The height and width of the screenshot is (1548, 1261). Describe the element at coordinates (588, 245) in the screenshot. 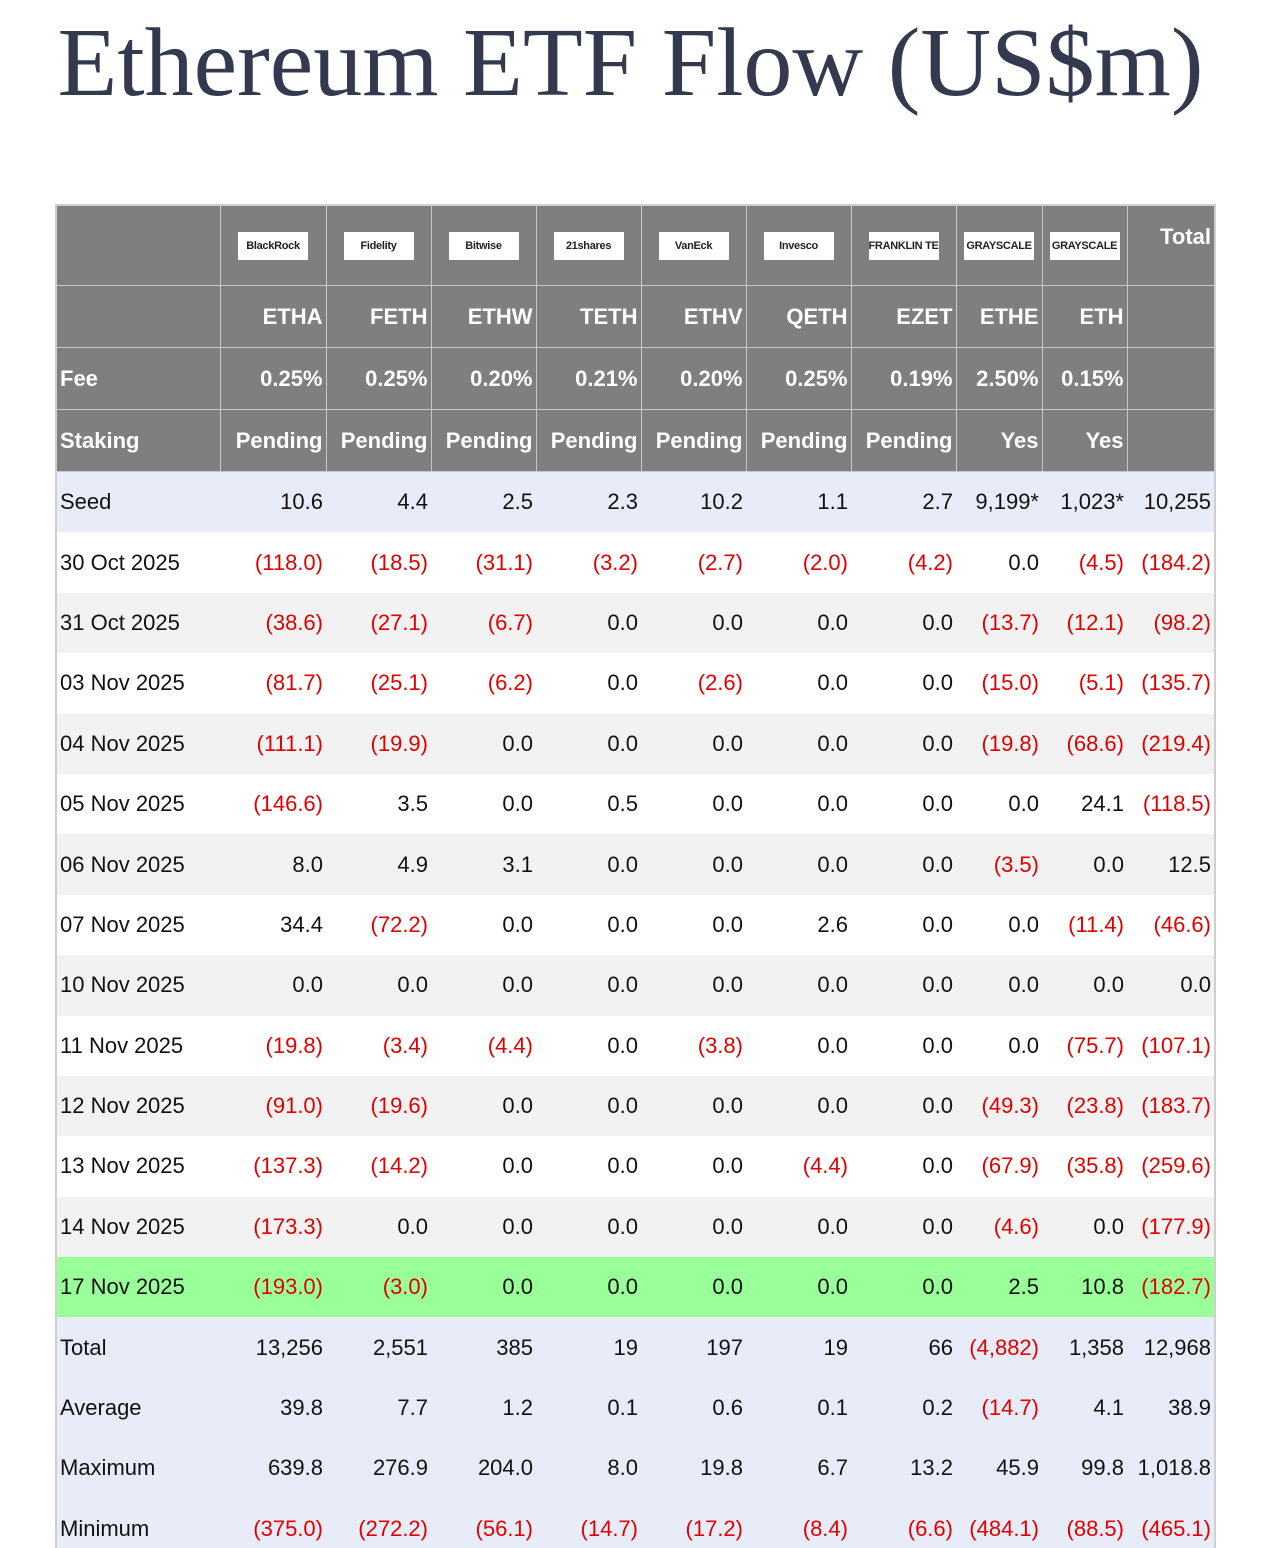

I see `fund-logo: 21shares` at that location.